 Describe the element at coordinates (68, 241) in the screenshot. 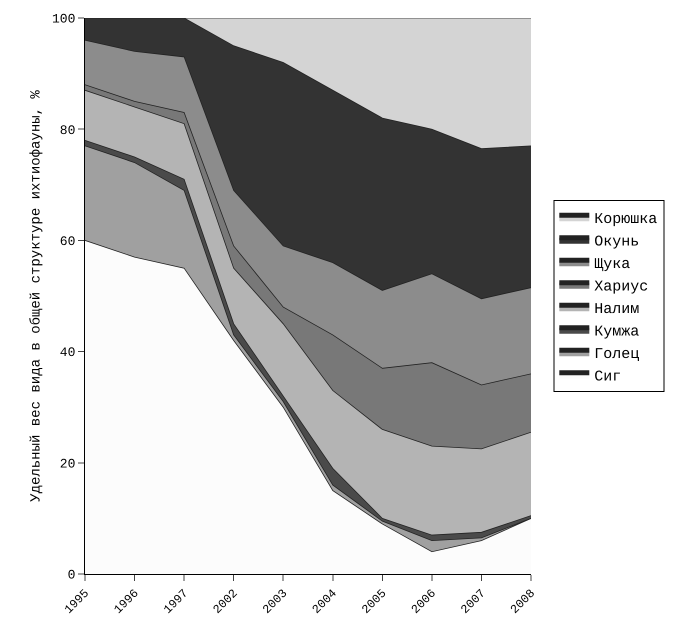

I see `y-tick-label: 60` at that location.